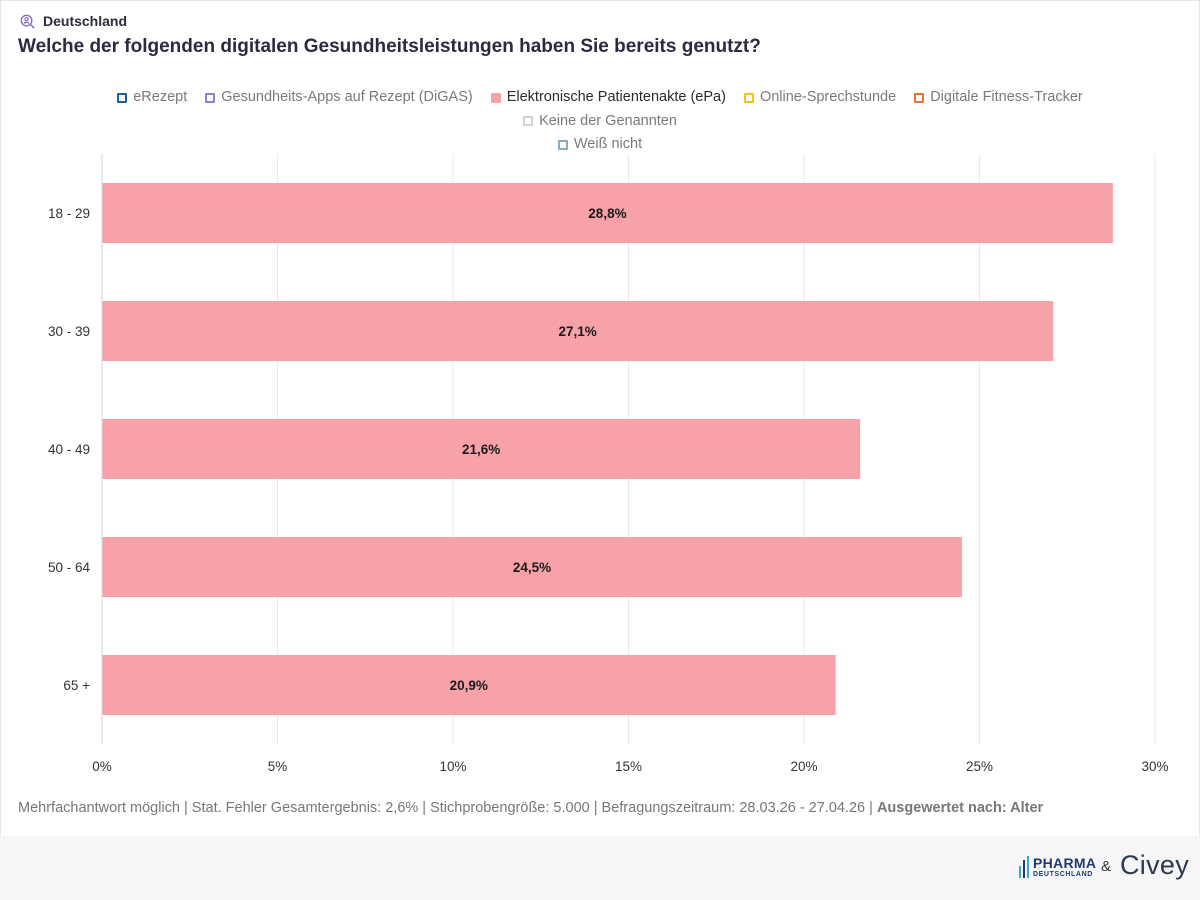  Describe the element at coordinates (160, 97) in the screenshot. I see `legend-label: eRezept` at that location.